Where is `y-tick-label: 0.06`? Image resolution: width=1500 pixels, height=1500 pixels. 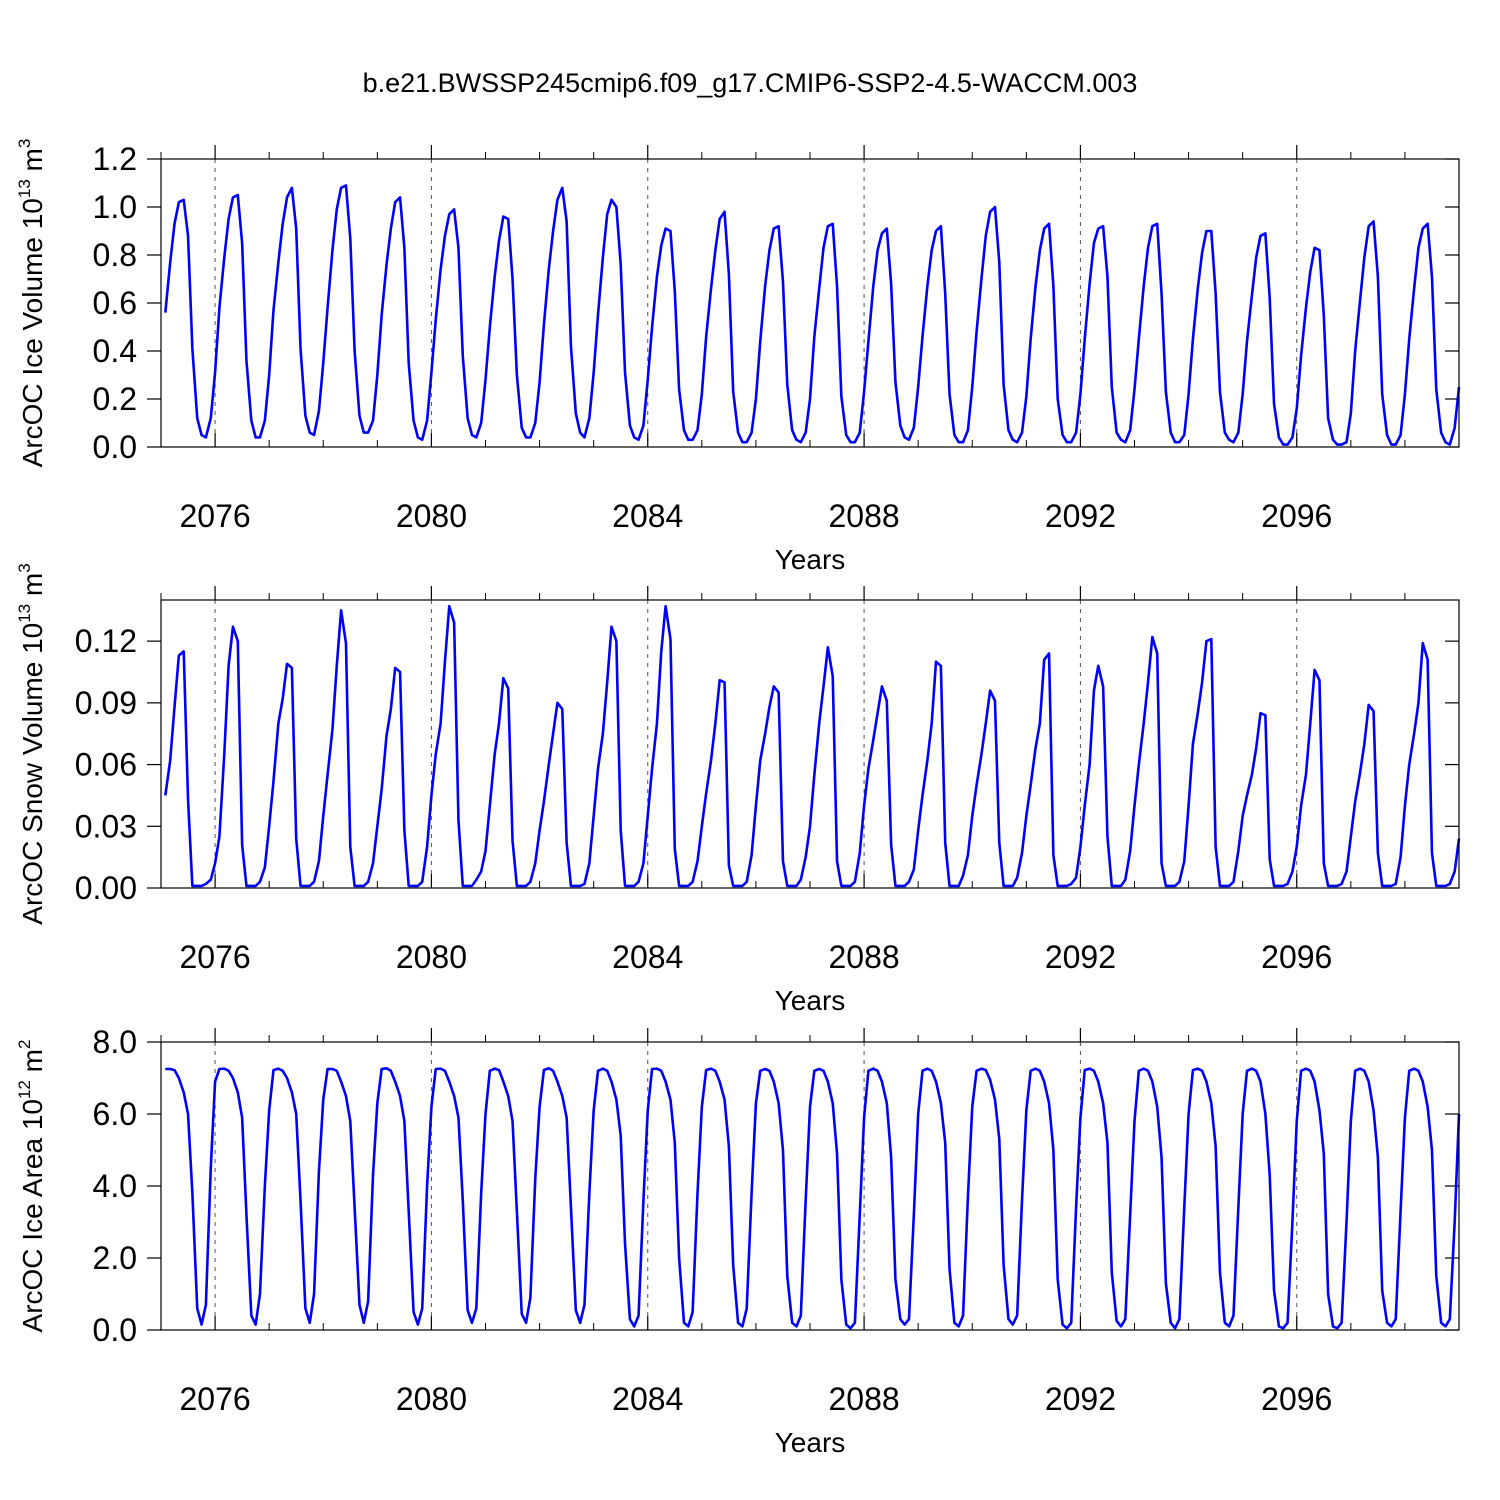 y-tick-label: 0.06 is located at coordinates (106, 765).